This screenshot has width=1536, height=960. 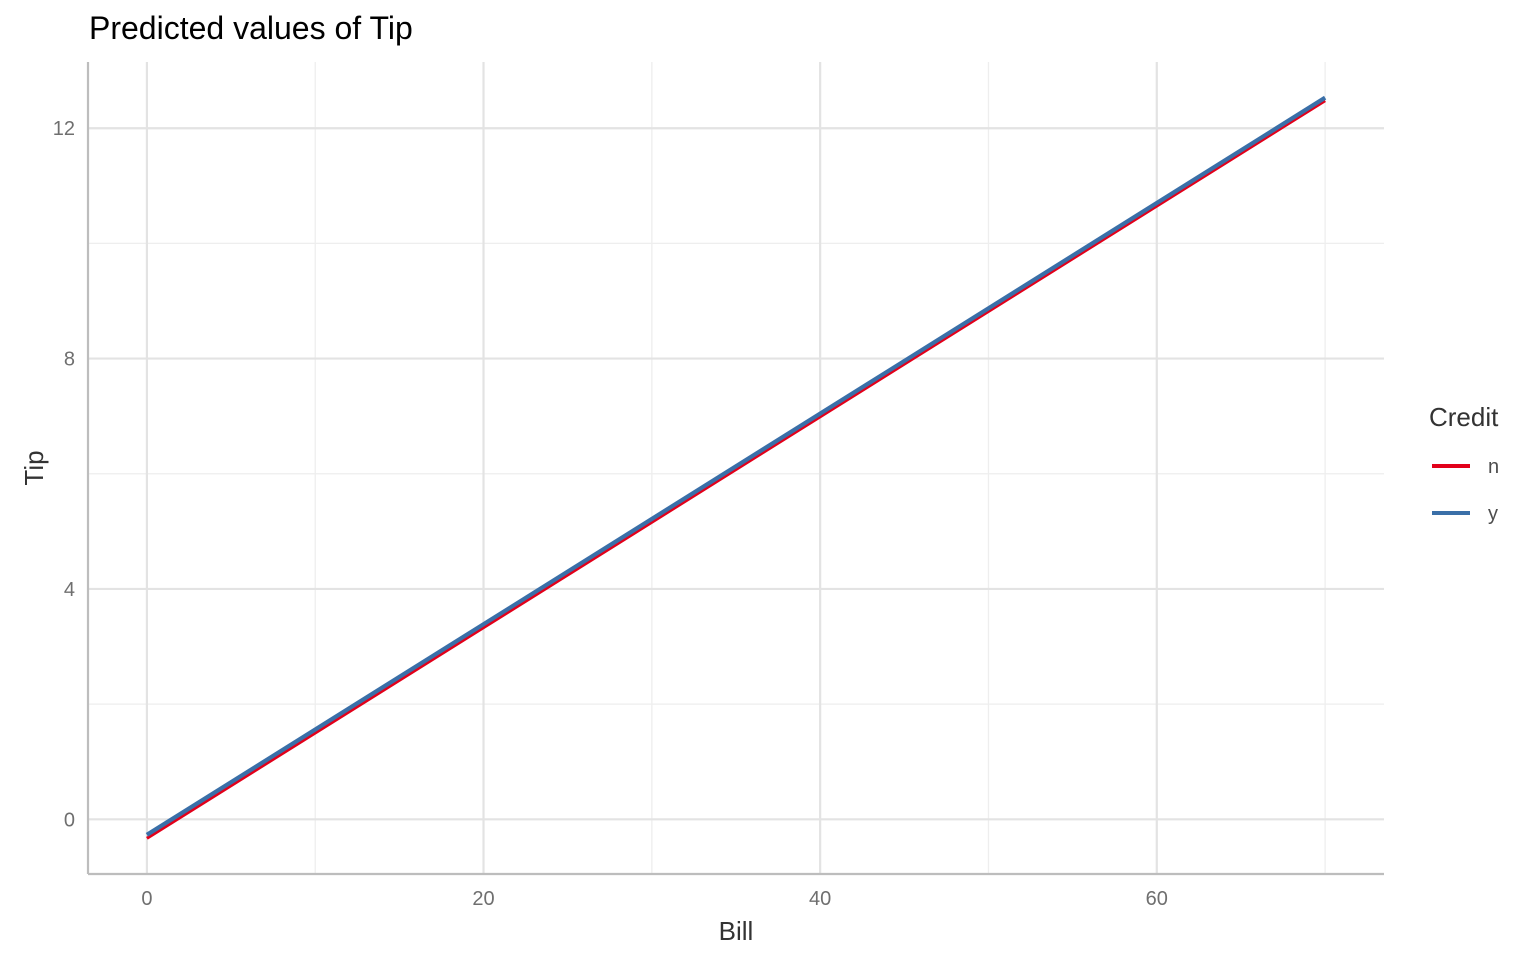 What do you see at coordinates (1493, 514) in the screenshot?
I see `legend-label-y: y` at bounding box center [1493, 514].